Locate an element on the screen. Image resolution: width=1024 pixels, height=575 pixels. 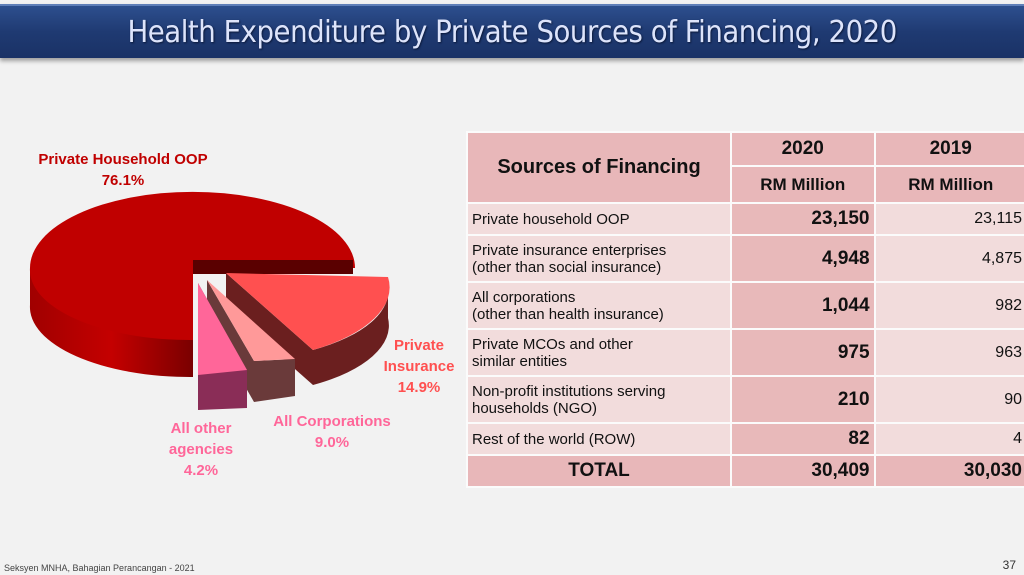
value-2019: 4,875 is located at coordinates (948, 258).